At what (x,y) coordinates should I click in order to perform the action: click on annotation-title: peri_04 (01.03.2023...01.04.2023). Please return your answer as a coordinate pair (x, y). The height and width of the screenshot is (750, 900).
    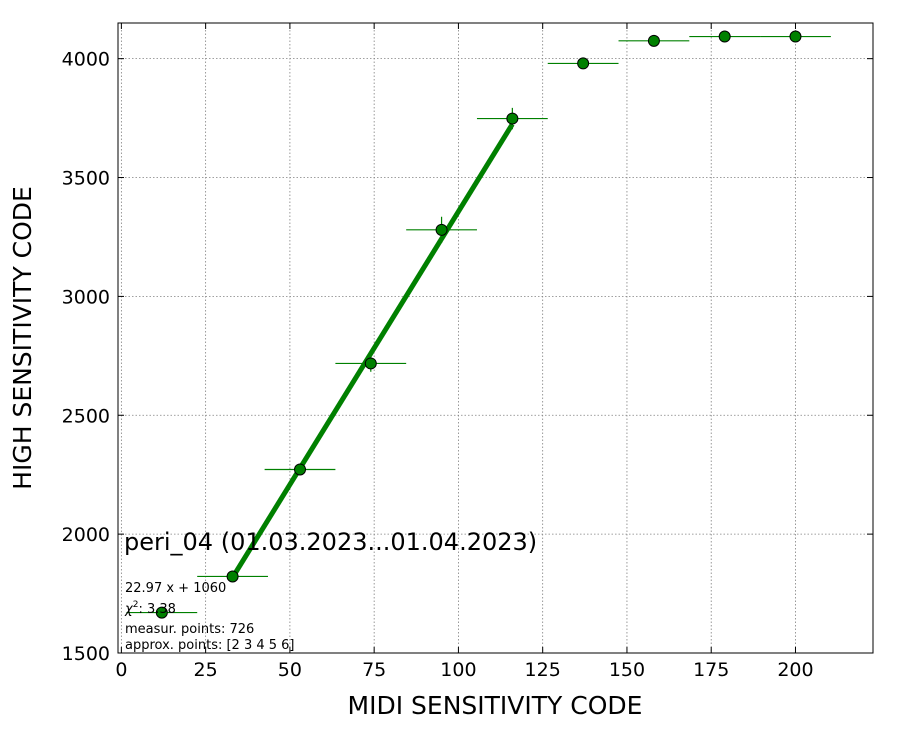
    Looking at the image, I should click on (330, 542).